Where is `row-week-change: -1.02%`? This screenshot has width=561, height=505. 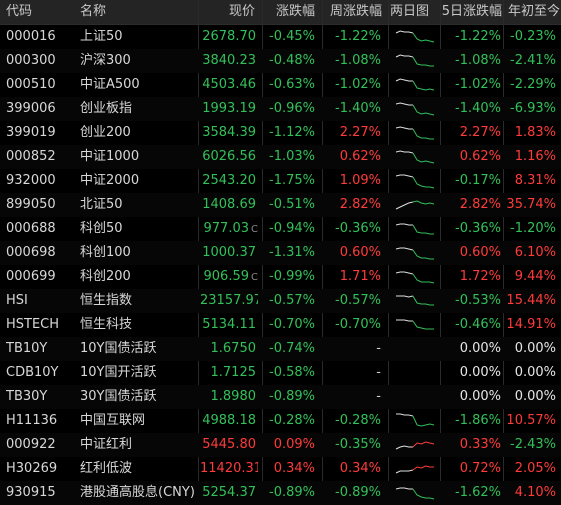 row-week-change: -1.02% is located at coordinates (358, 84).